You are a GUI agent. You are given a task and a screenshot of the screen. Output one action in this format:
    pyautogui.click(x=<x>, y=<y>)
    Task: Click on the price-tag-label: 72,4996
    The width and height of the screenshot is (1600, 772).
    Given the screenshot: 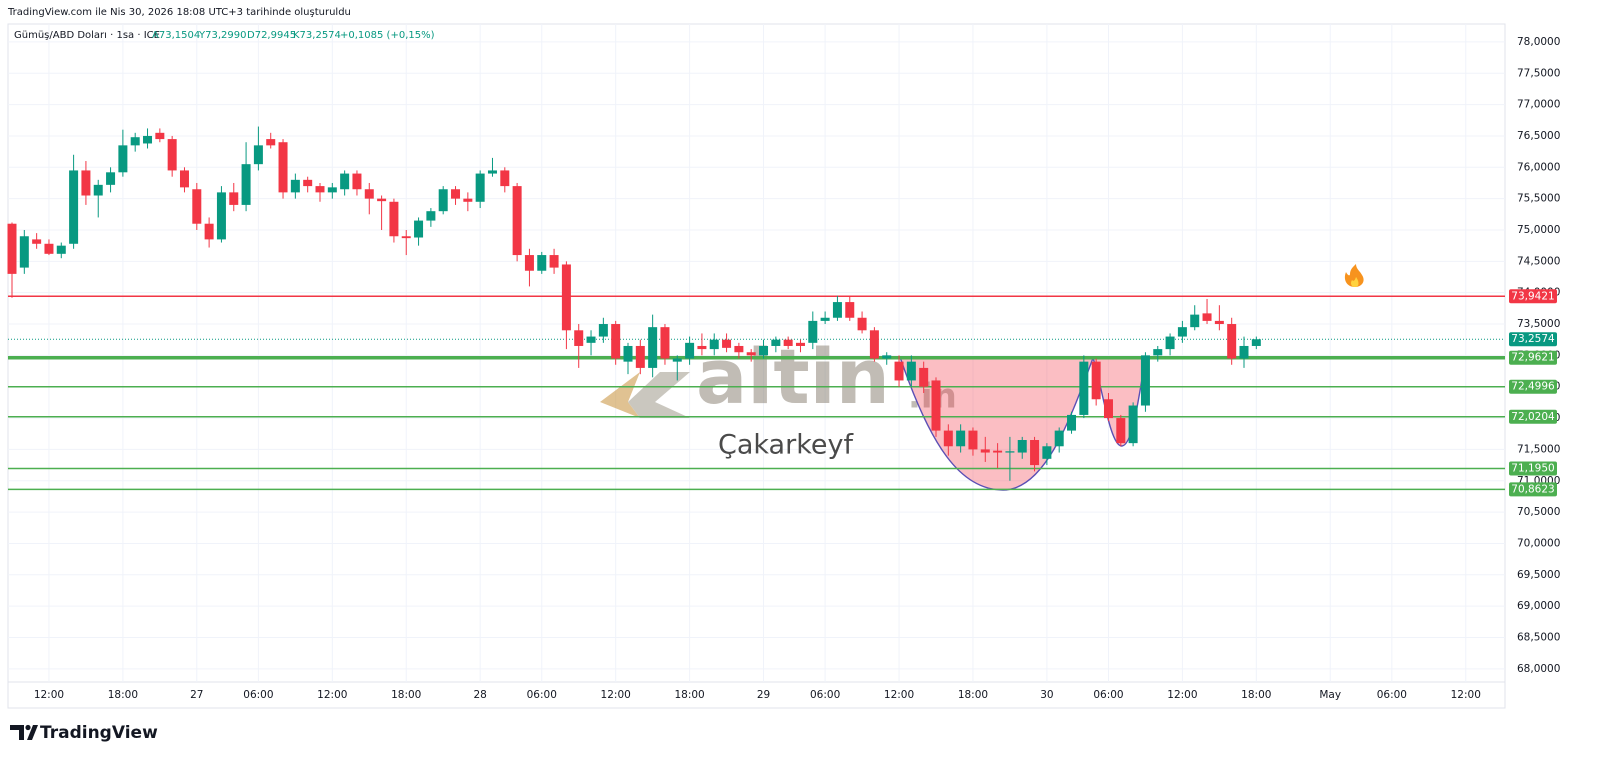 What is the action you would take?
    pyautogui.click(x=1533, y=387)
    